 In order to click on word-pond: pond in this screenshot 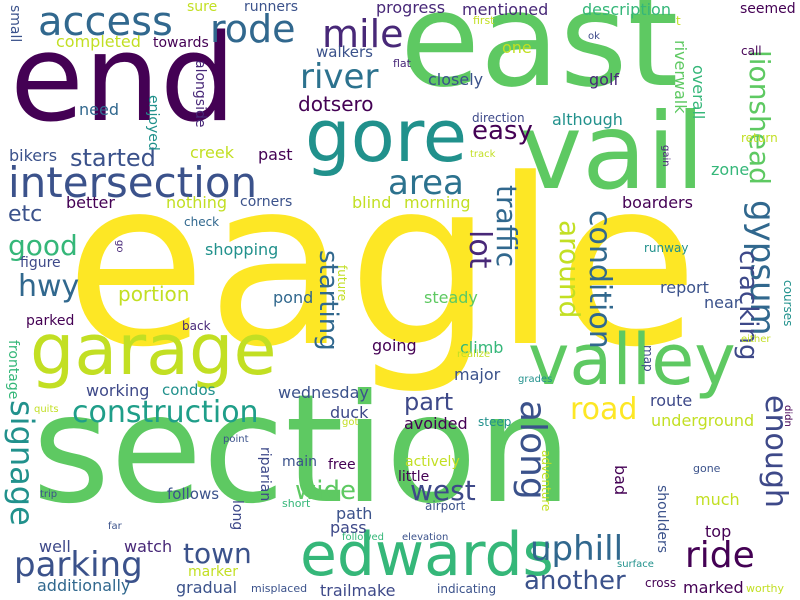, I will do `click(293, 297)`.